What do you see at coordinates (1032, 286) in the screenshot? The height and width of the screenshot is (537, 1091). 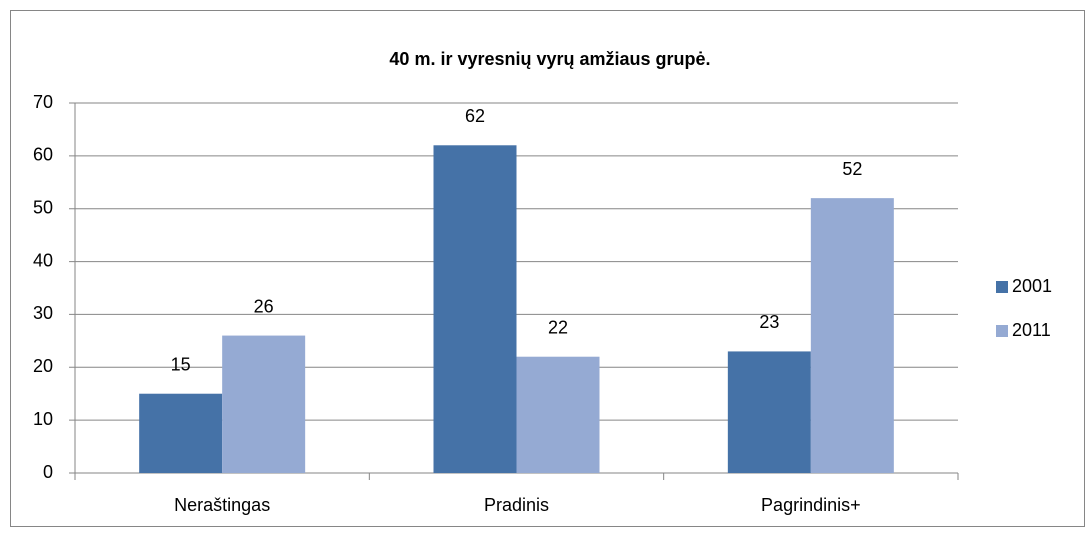 I see `legend-label: 2001` at bounding box center [1032, 286].